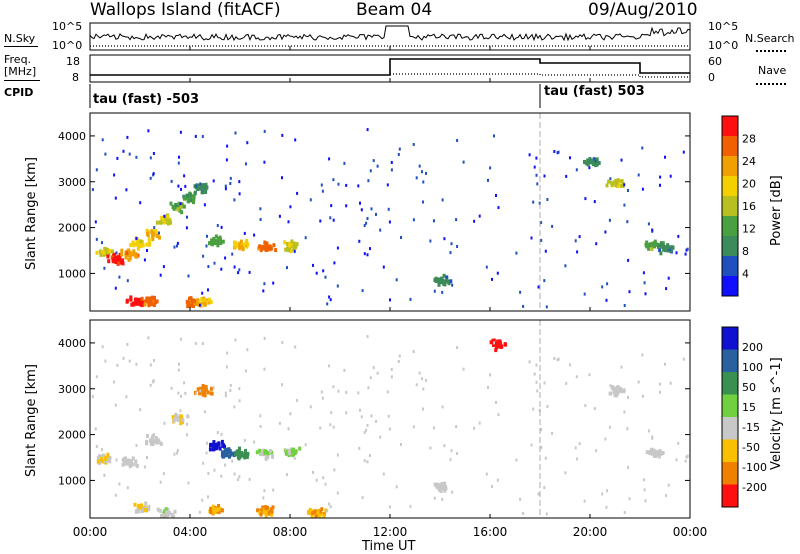 The height and width of the screenshot is (554, 800). I want to click on nave-tick-top: 60, so click(715, 61).